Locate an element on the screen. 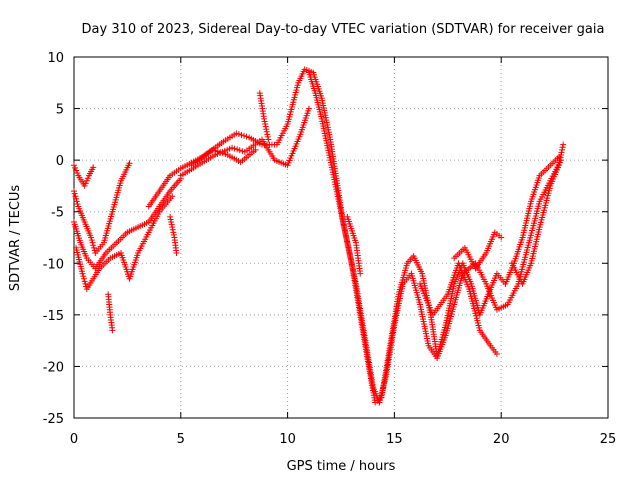 The image size is (640, 480). x-tick-label: 15 is located at coordinates (394, 439).